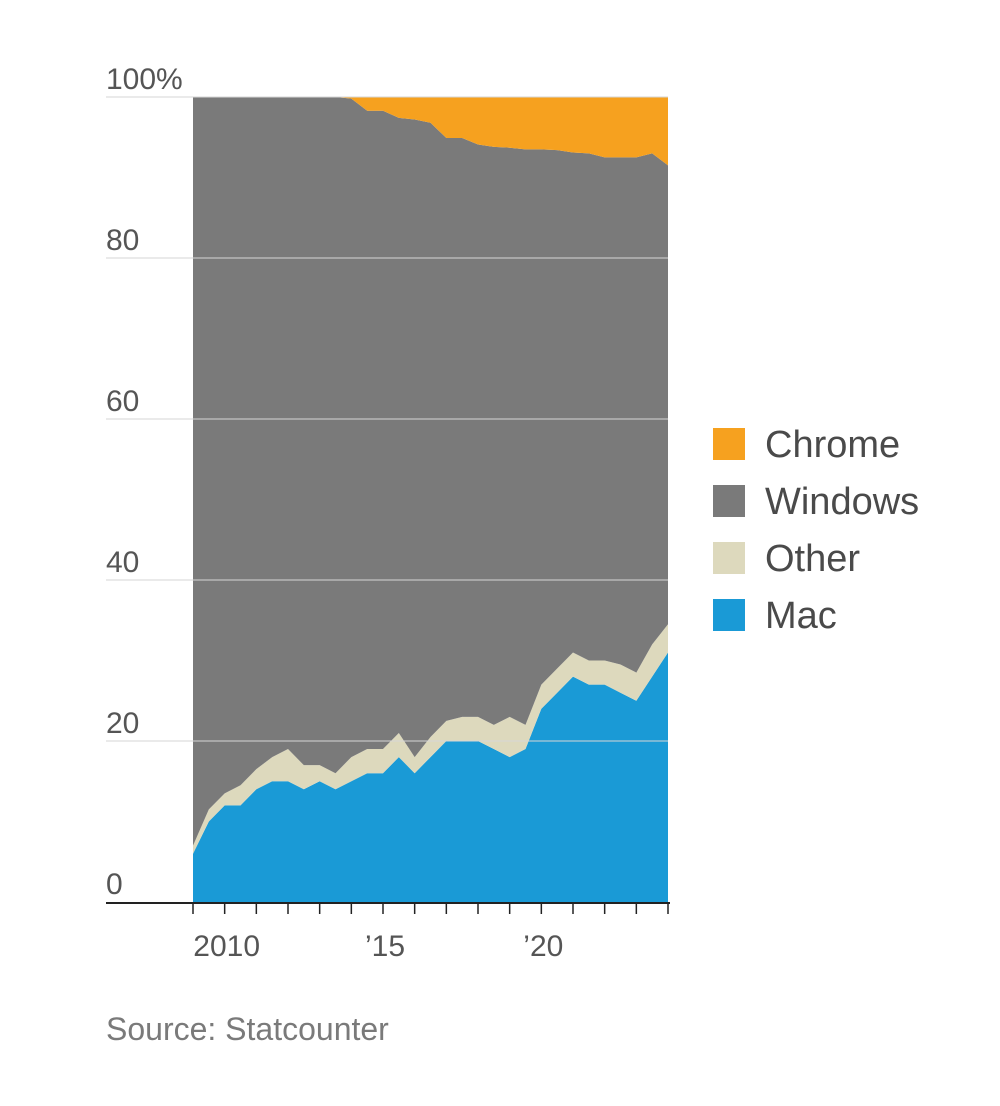  What do you see at coordinates (144, 79) in the screenshot?
I see `y-tick-label-100: 100%` at bounding box center [144, 79].